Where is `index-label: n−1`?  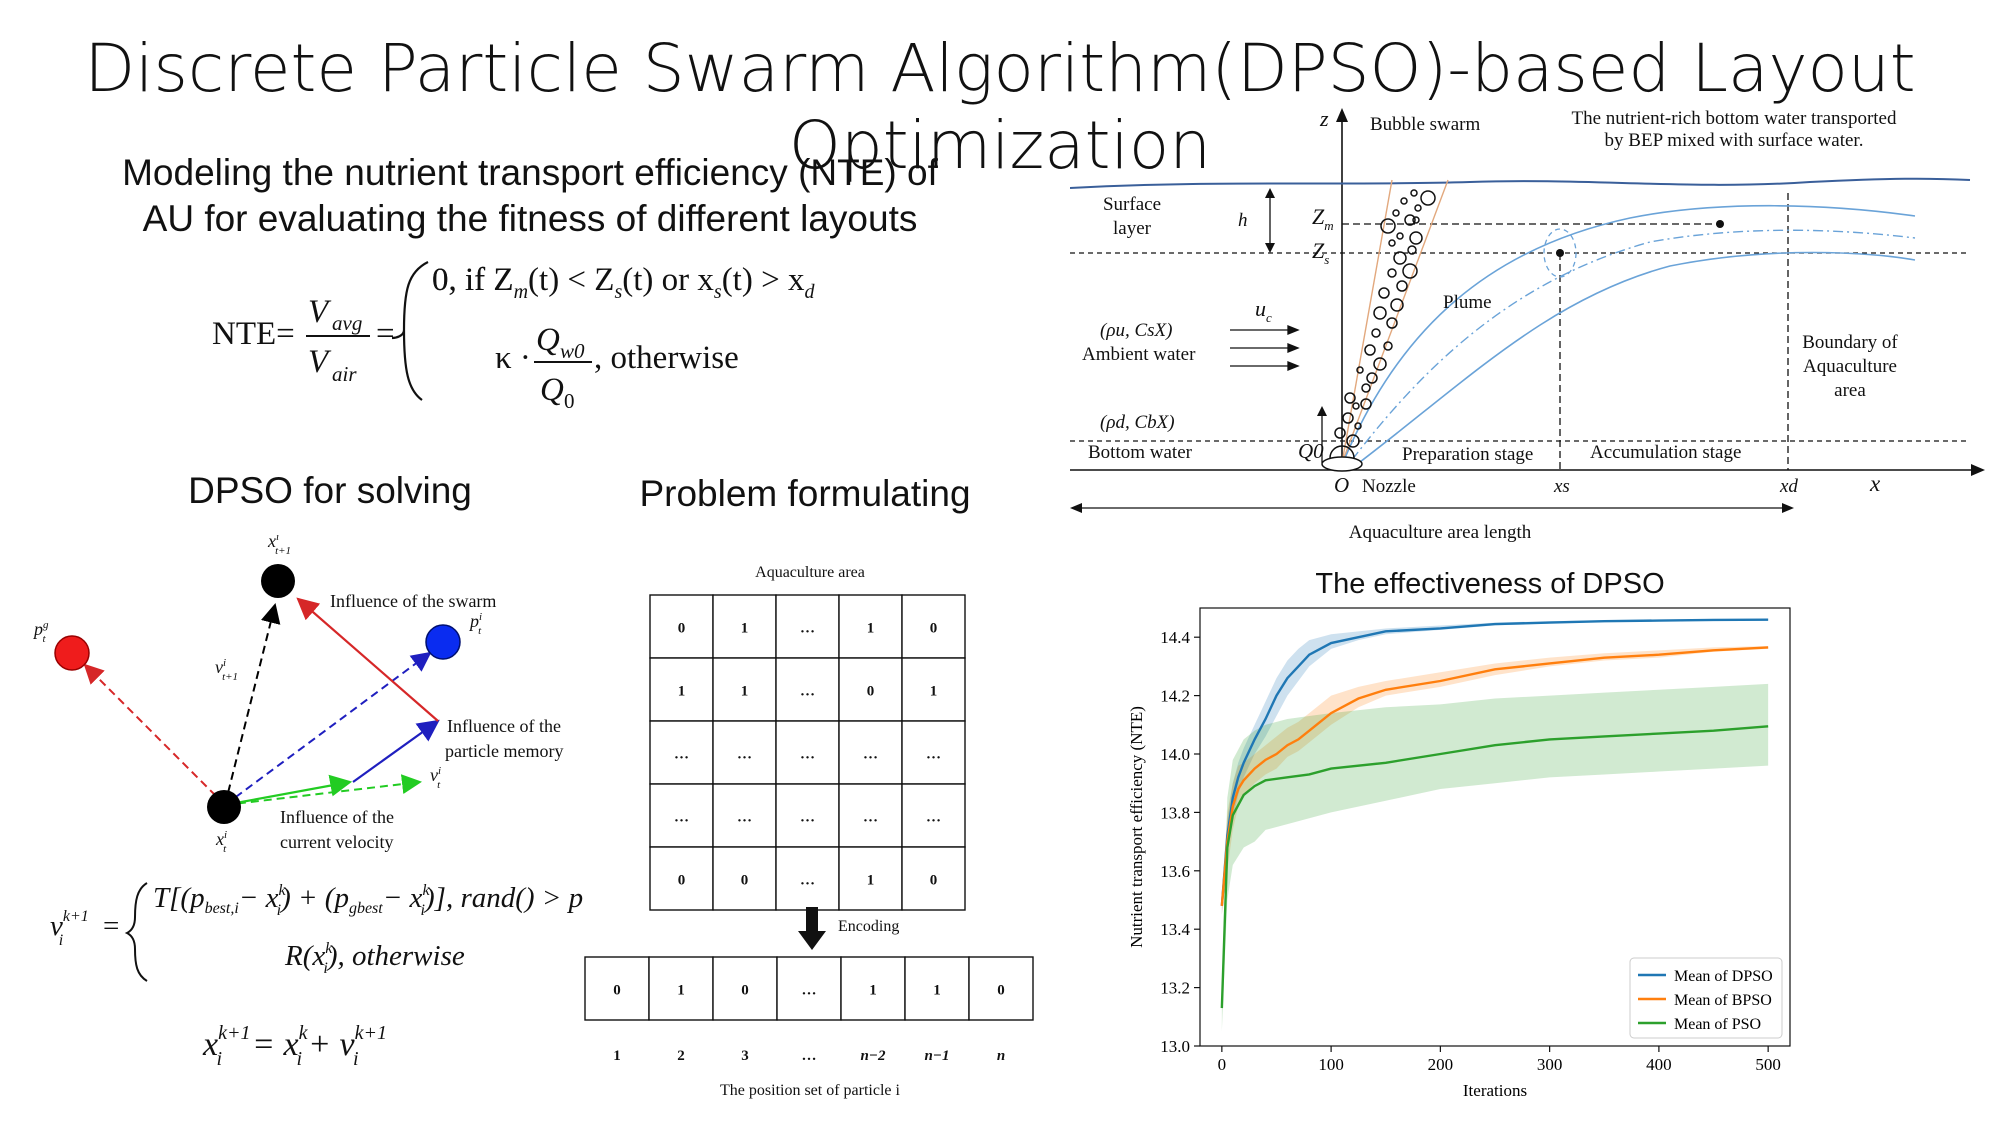
index-label: n−1 is located at coordinates (937, 1056).